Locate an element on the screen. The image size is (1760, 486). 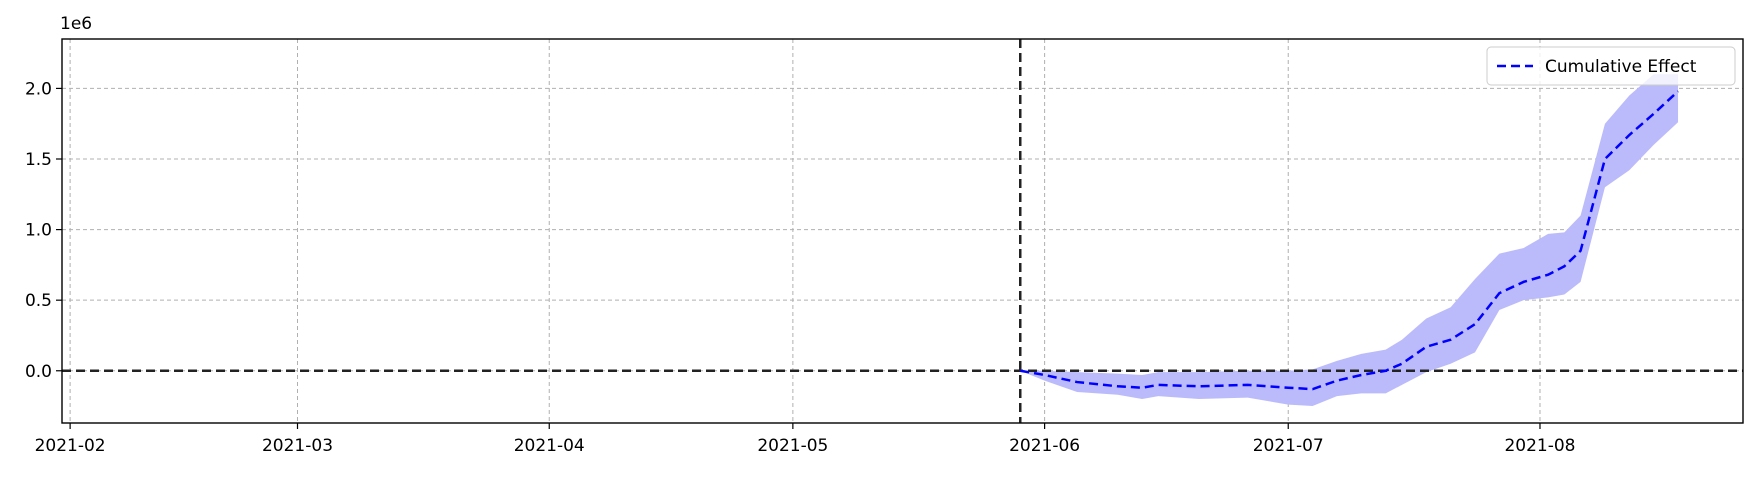
y-tick-label: 1.0 is located at coordinates (38, 231).